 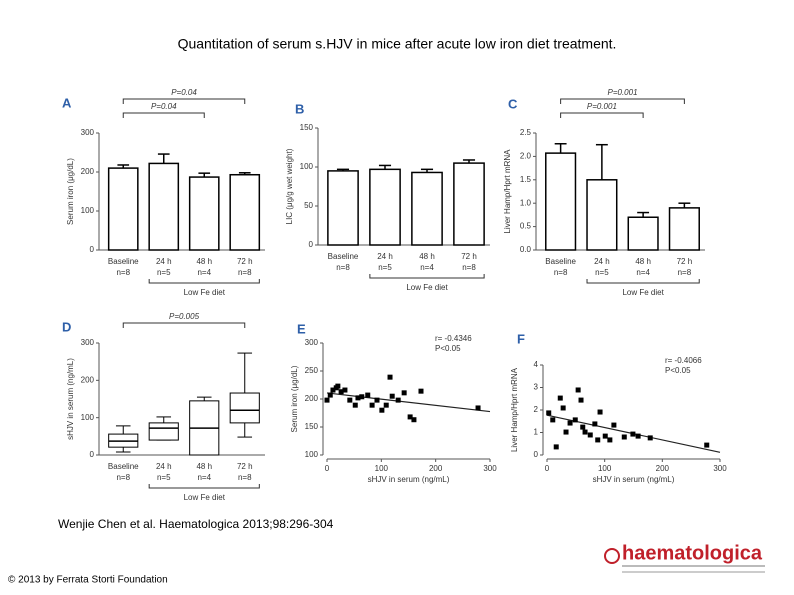 I want to click on y-tick-label: 1.0, so click(x=526, y=202).